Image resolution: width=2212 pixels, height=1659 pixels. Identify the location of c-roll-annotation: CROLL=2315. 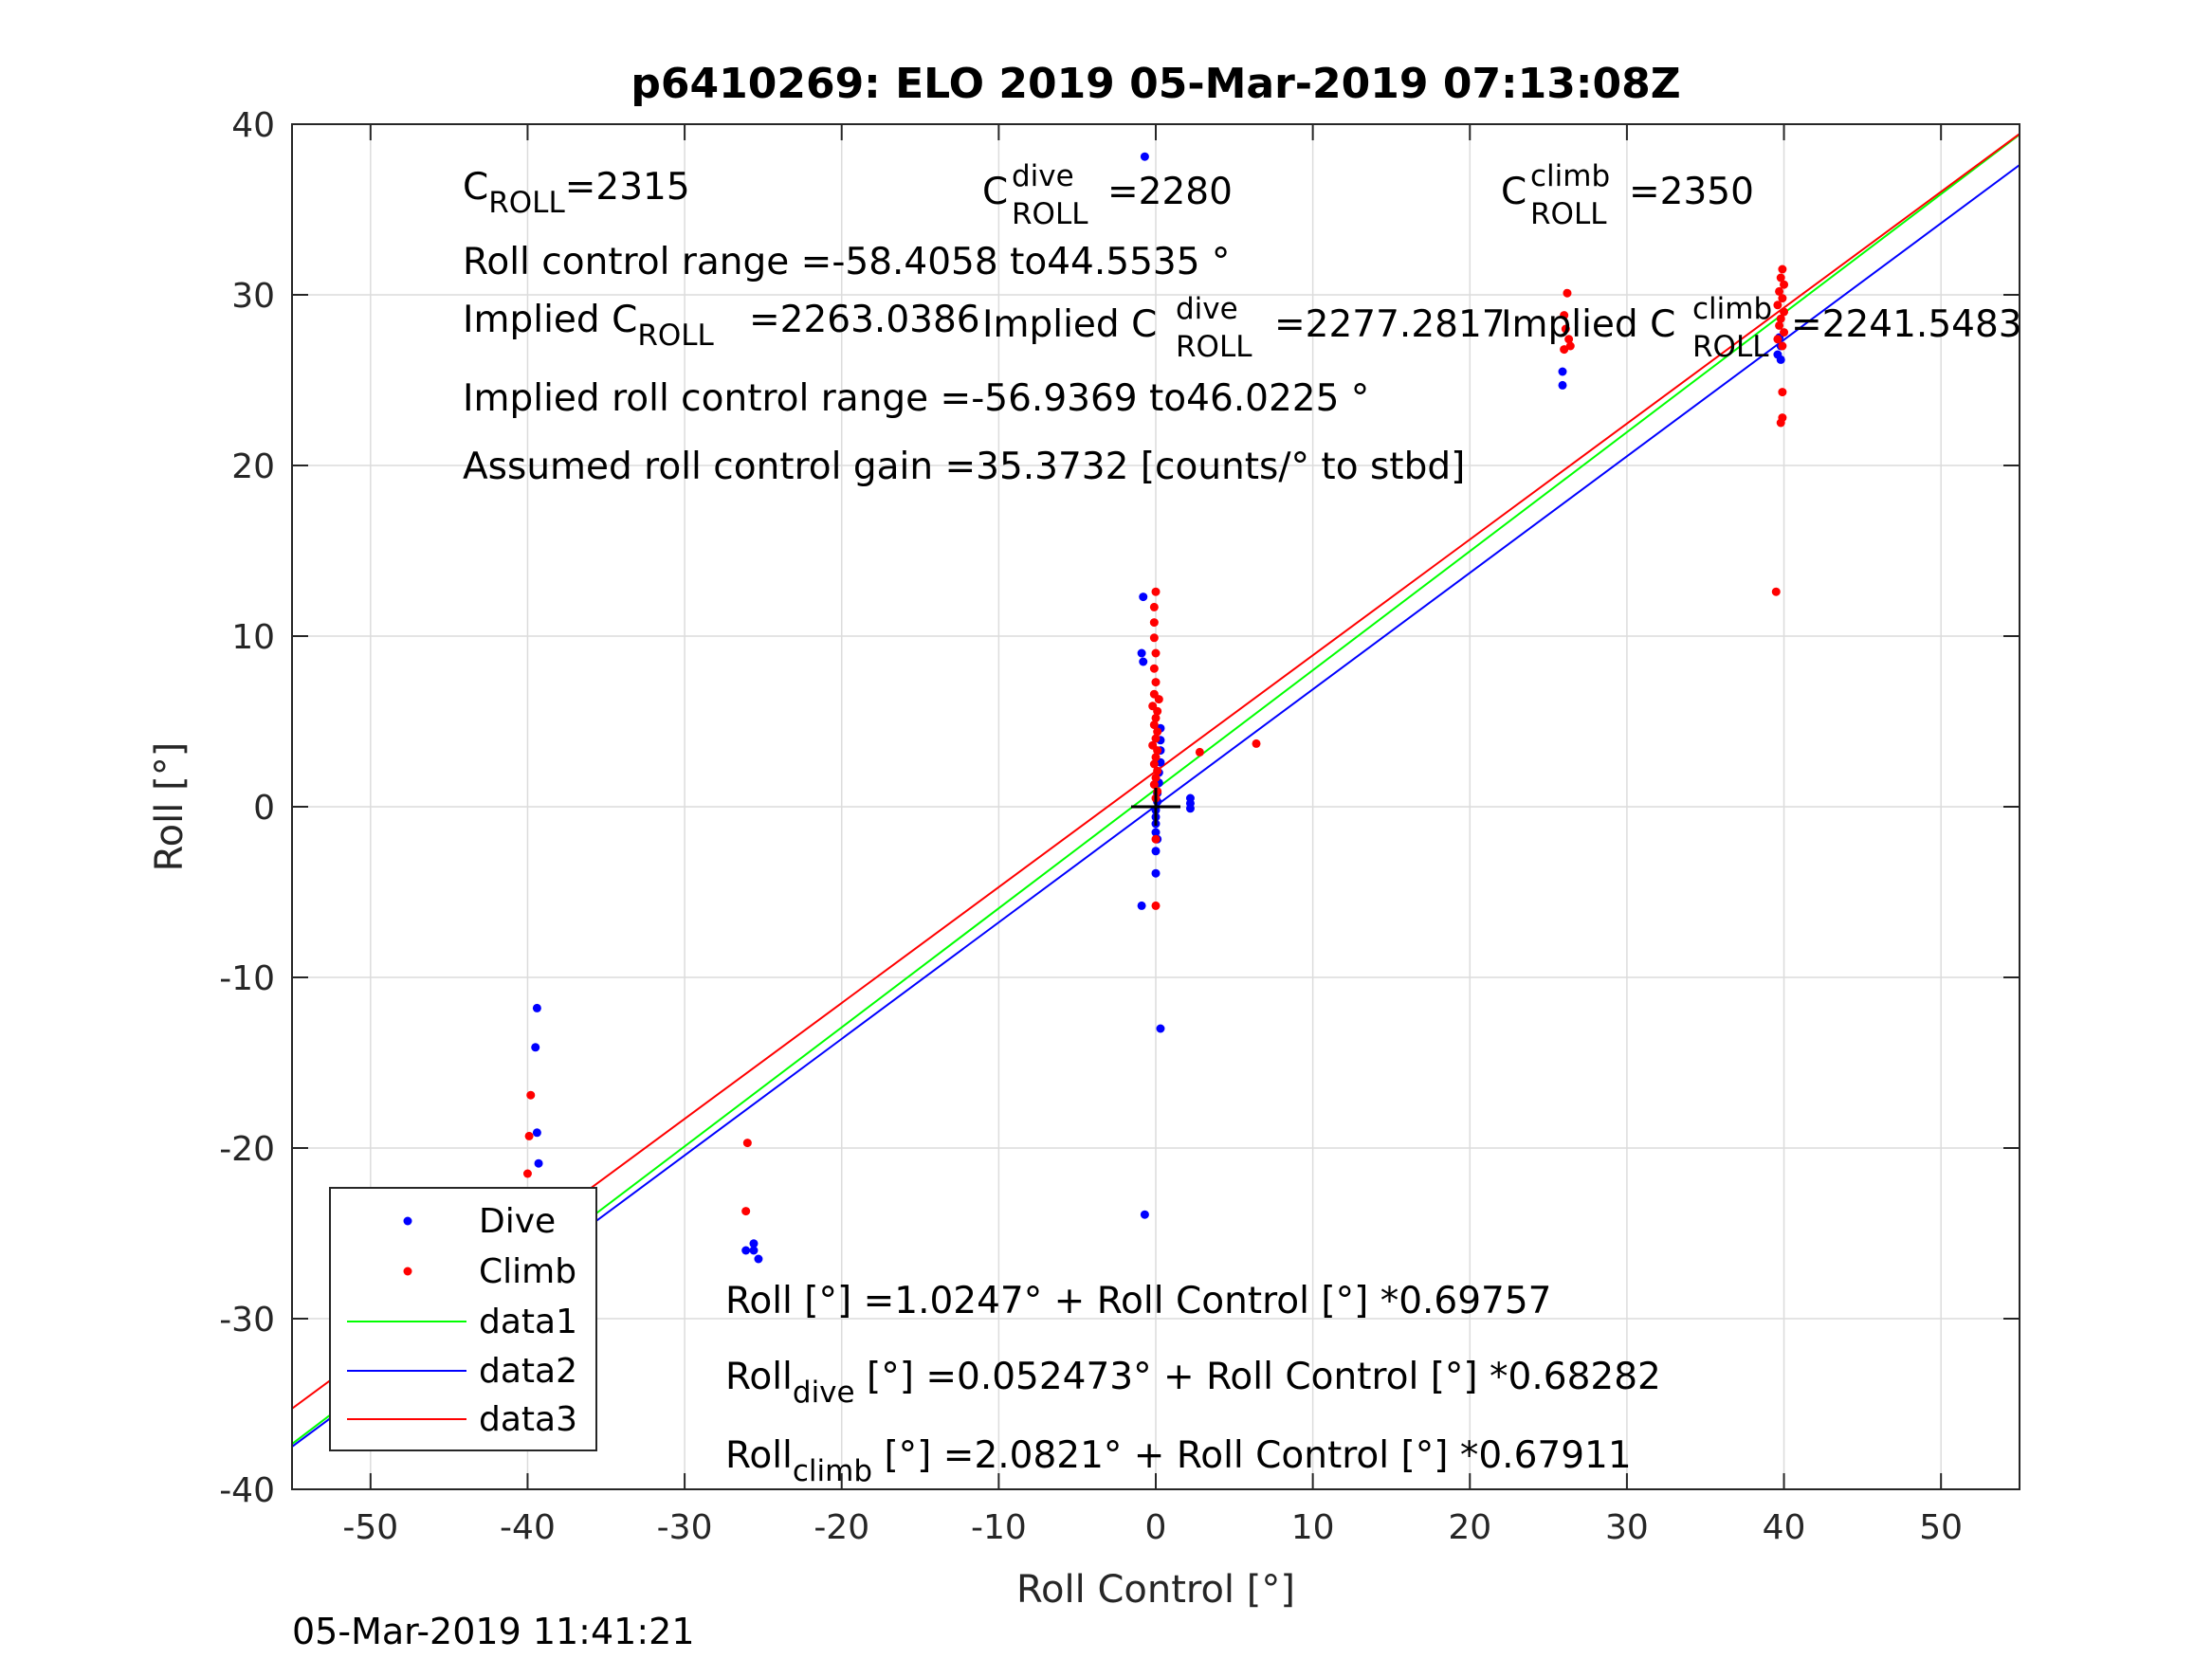
(576, 193).